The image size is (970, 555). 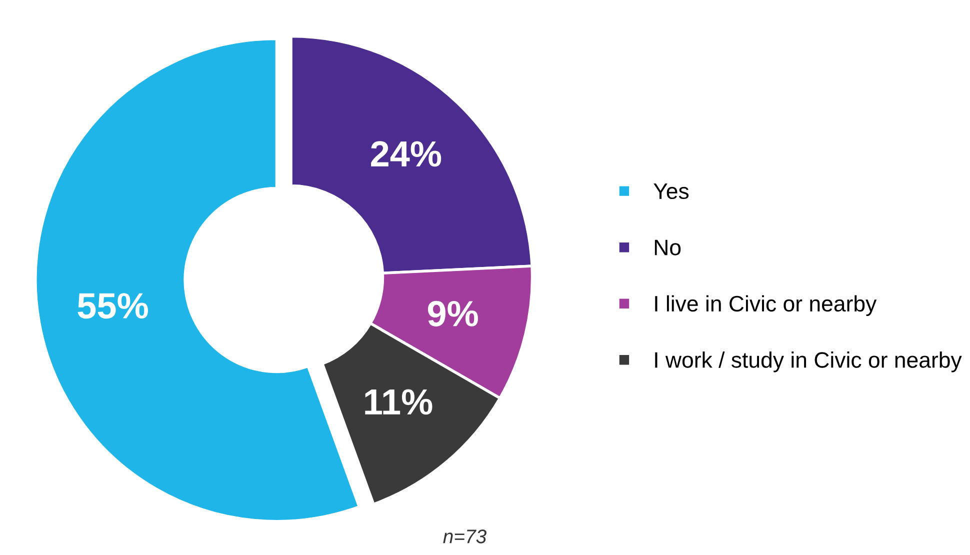 What do you see at coordinates (667, 248) in the screenshot?
I see `legend-label: No` at bounding box center [667, 248].